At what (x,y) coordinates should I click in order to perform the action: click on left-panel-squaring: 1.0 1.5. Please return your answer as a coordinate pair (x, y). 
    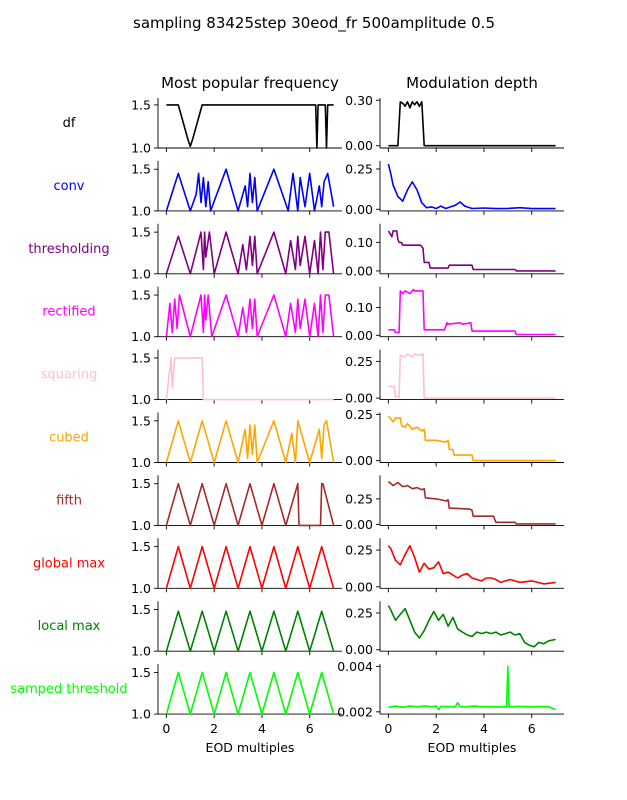
    Looking at the image, I should click on (236, 378).